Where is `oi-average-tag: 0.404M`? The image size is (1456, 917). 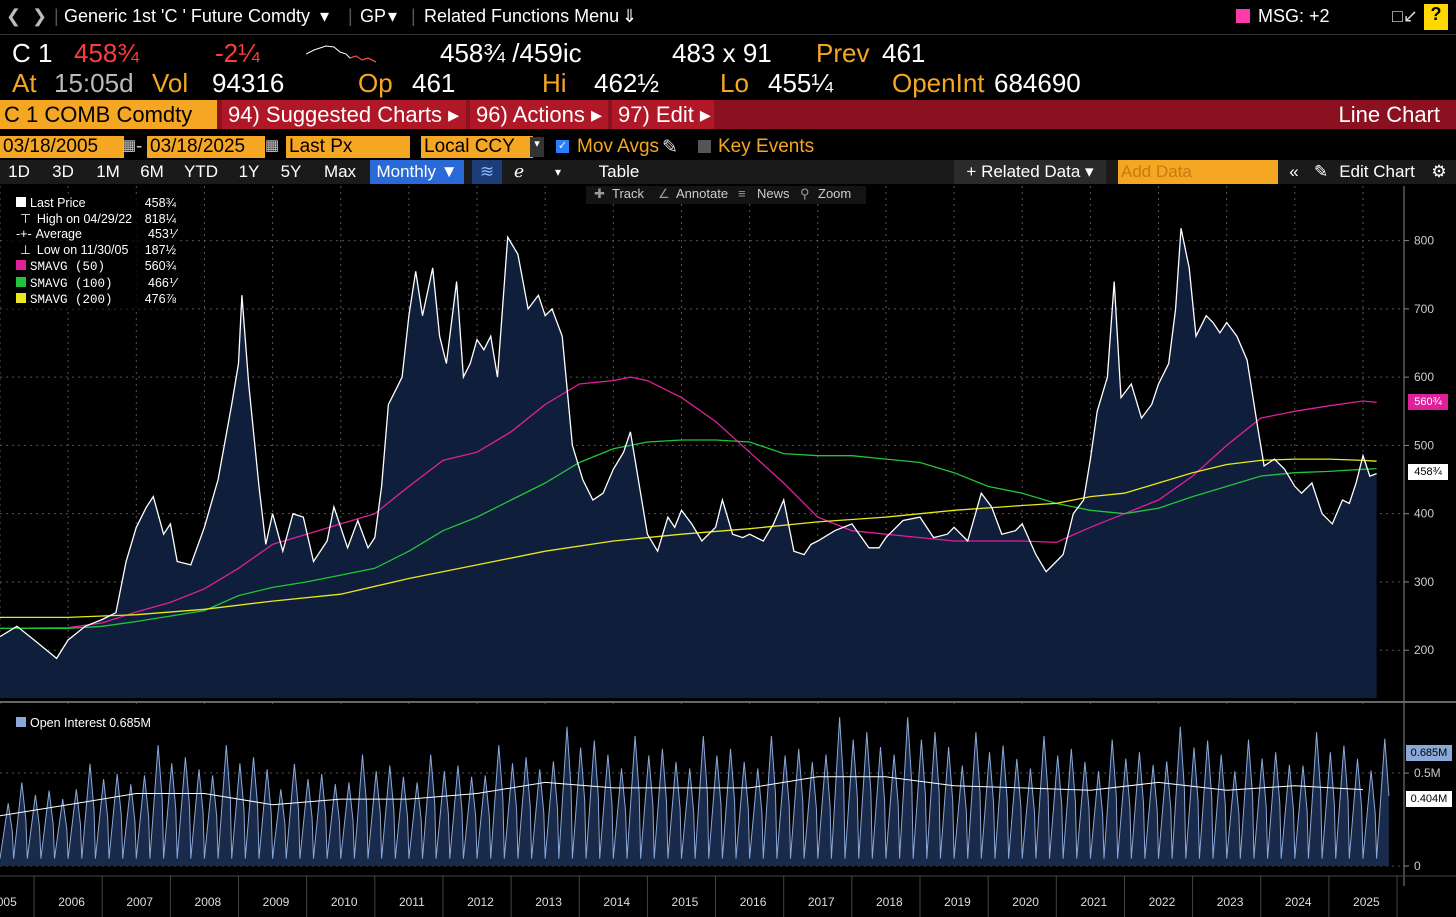 oi-average-tag: 0.404M is located at coordinates (1429, 799).